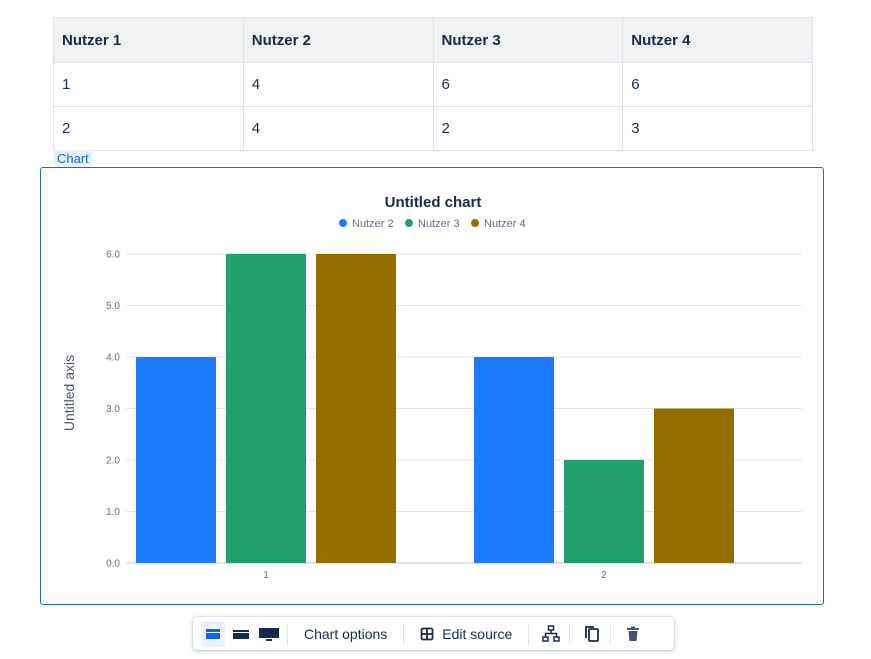 Image resolution: width=871 pixels, height=659 pixels. I want to click on layout-wide-icon, so click(241, 634).